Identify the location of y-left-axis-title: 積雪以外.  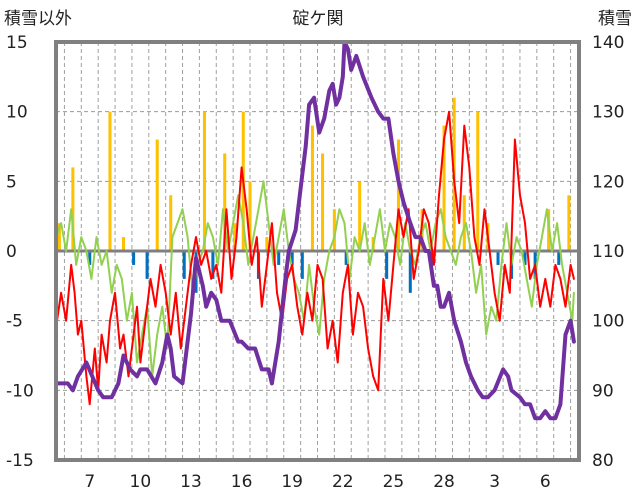
(38, 19).